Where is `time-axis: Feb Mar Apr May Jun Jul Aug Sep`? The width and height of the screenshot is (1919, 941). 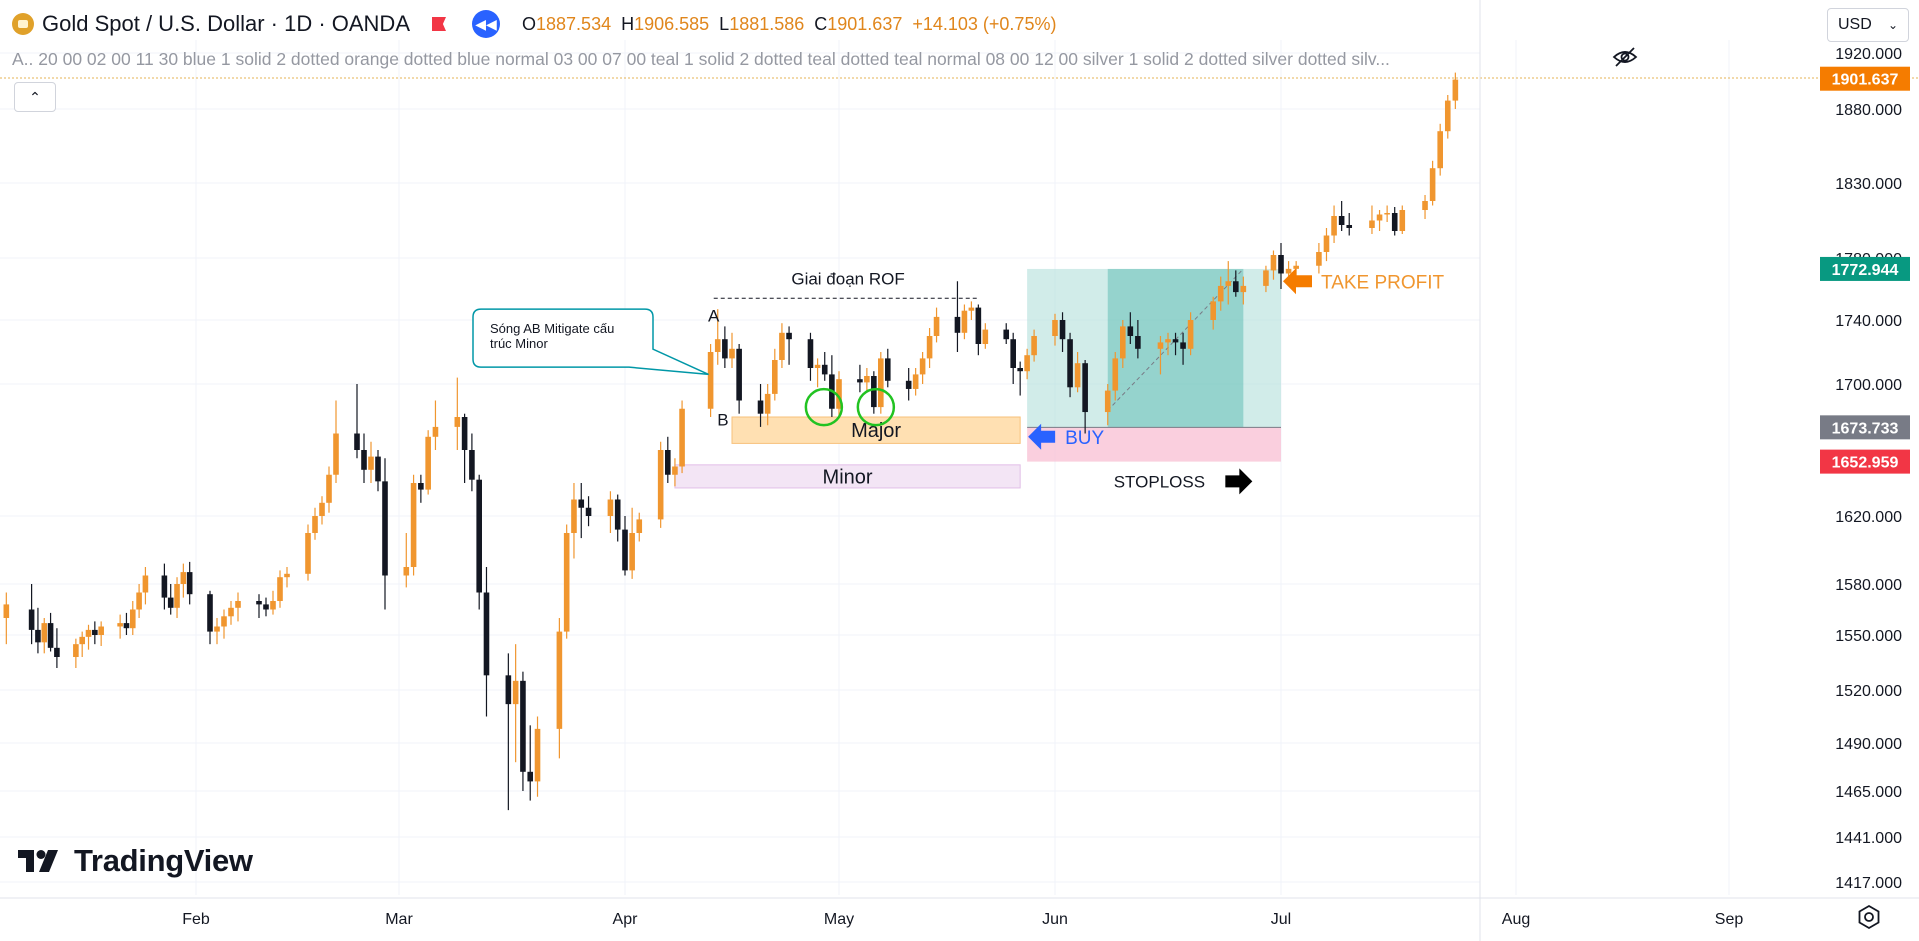 time-axis: Feb Mar Apr May Jun Jul Aug Sep is located at coordinates (959, 912).